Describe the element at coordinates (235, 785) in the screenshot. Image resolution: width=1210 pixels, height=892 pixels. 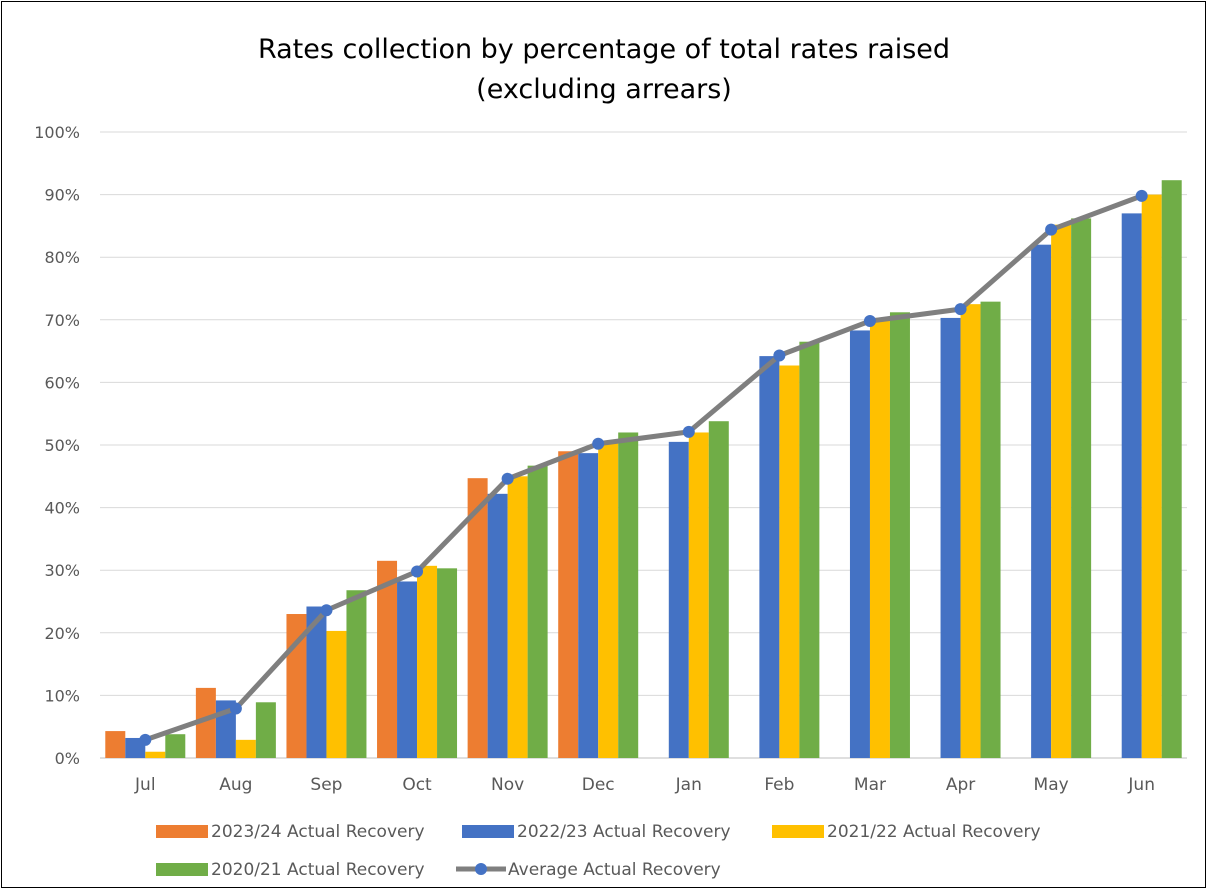
I see `x-tick-label: Aug` at that location.